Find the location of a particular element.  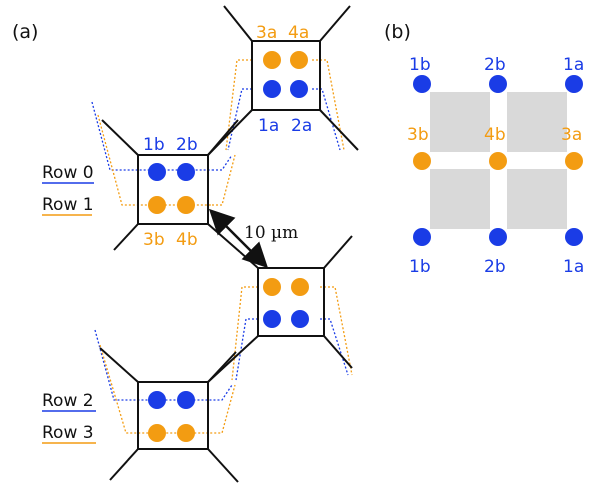

b-label-mid-4b: 4b is located at coordinates (495, 135).